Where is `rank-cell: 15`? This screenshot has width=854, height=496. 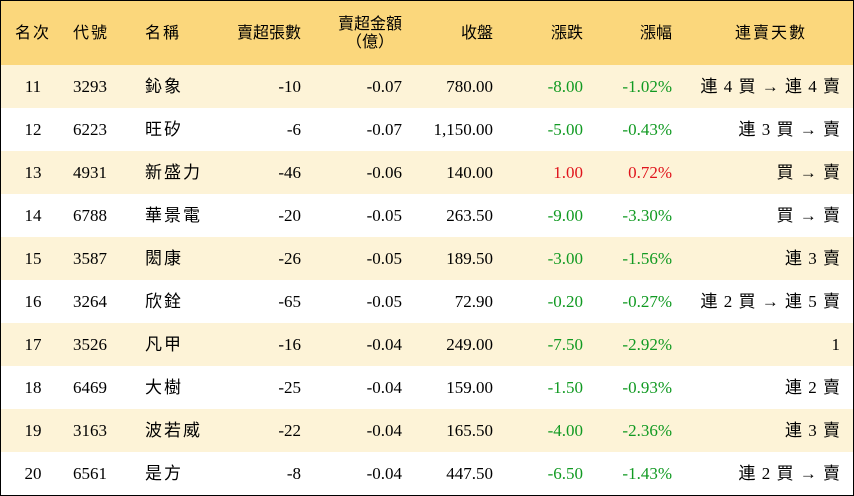
rank-cell: 15 is located at coordinates (33, 258).